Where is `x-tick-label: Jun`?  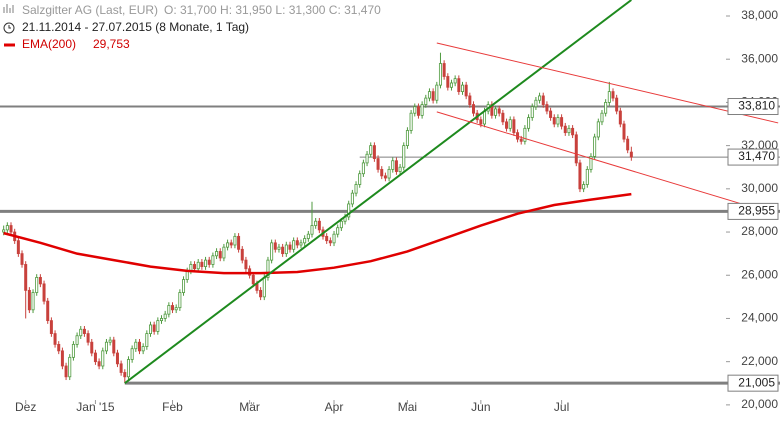
x-tick-label: Jun is located at coordinates (480, 407).